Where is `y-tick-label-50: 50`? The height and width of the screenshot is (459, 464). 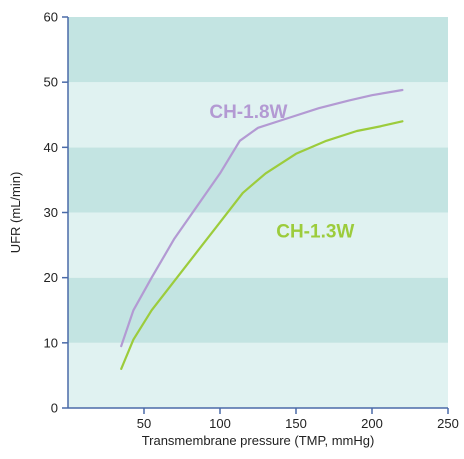 y-tick-label-50: 50 is located at coordinates (51, 82).